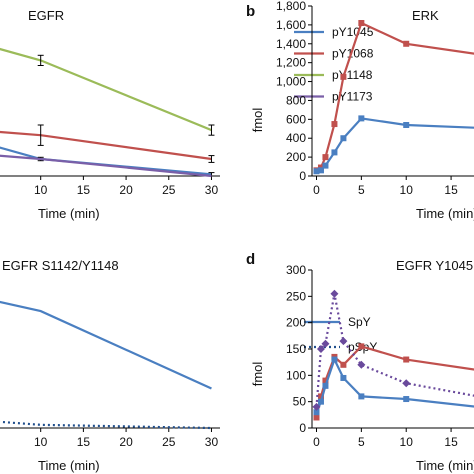  What do you see at coordinates (352, 75) in the screenshot?
I see `legend-label: pY1148` at bounding box center [352, 75].